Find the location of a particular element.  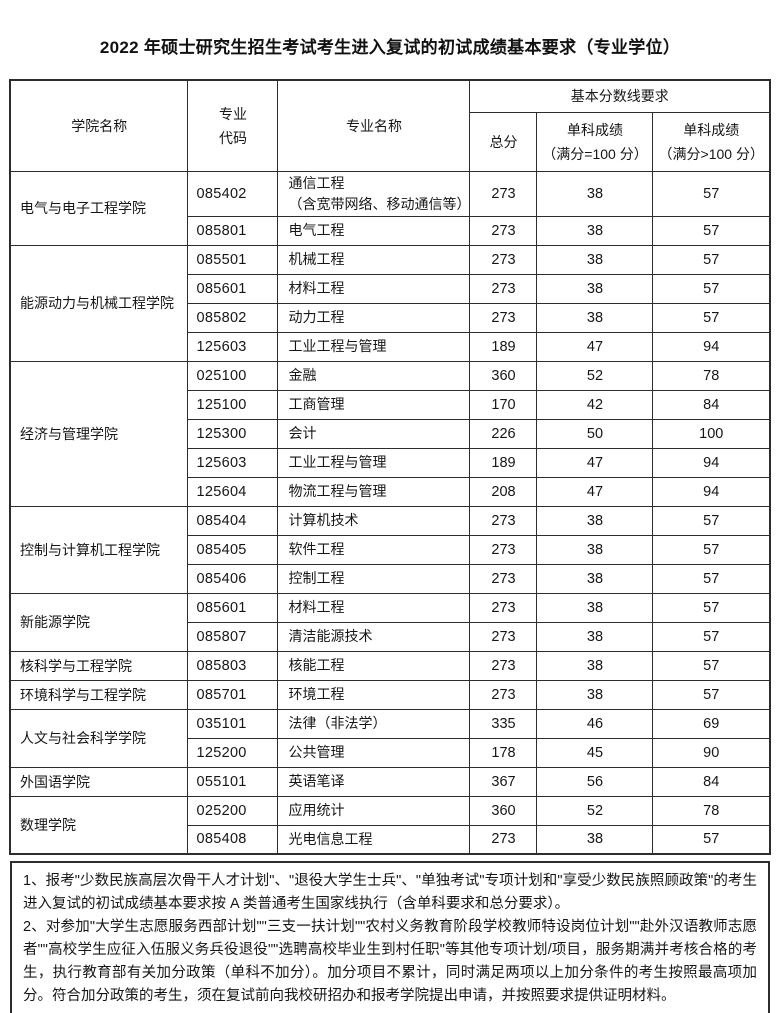

college-name-cell: 核科学与工程学院 is located at coordinates (99, 665).